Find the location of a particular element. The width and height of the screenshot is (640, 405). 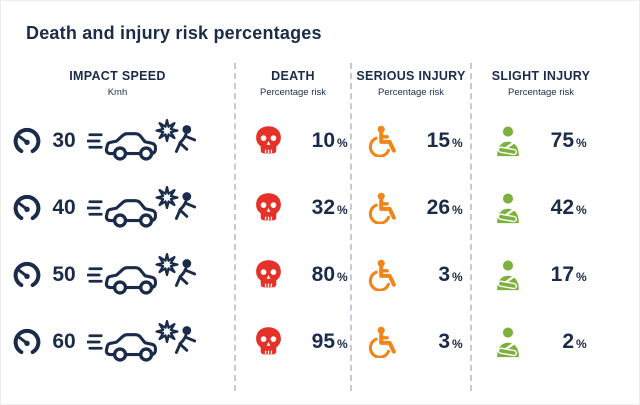

death-row: 10% is located at coordinates (293, 140).